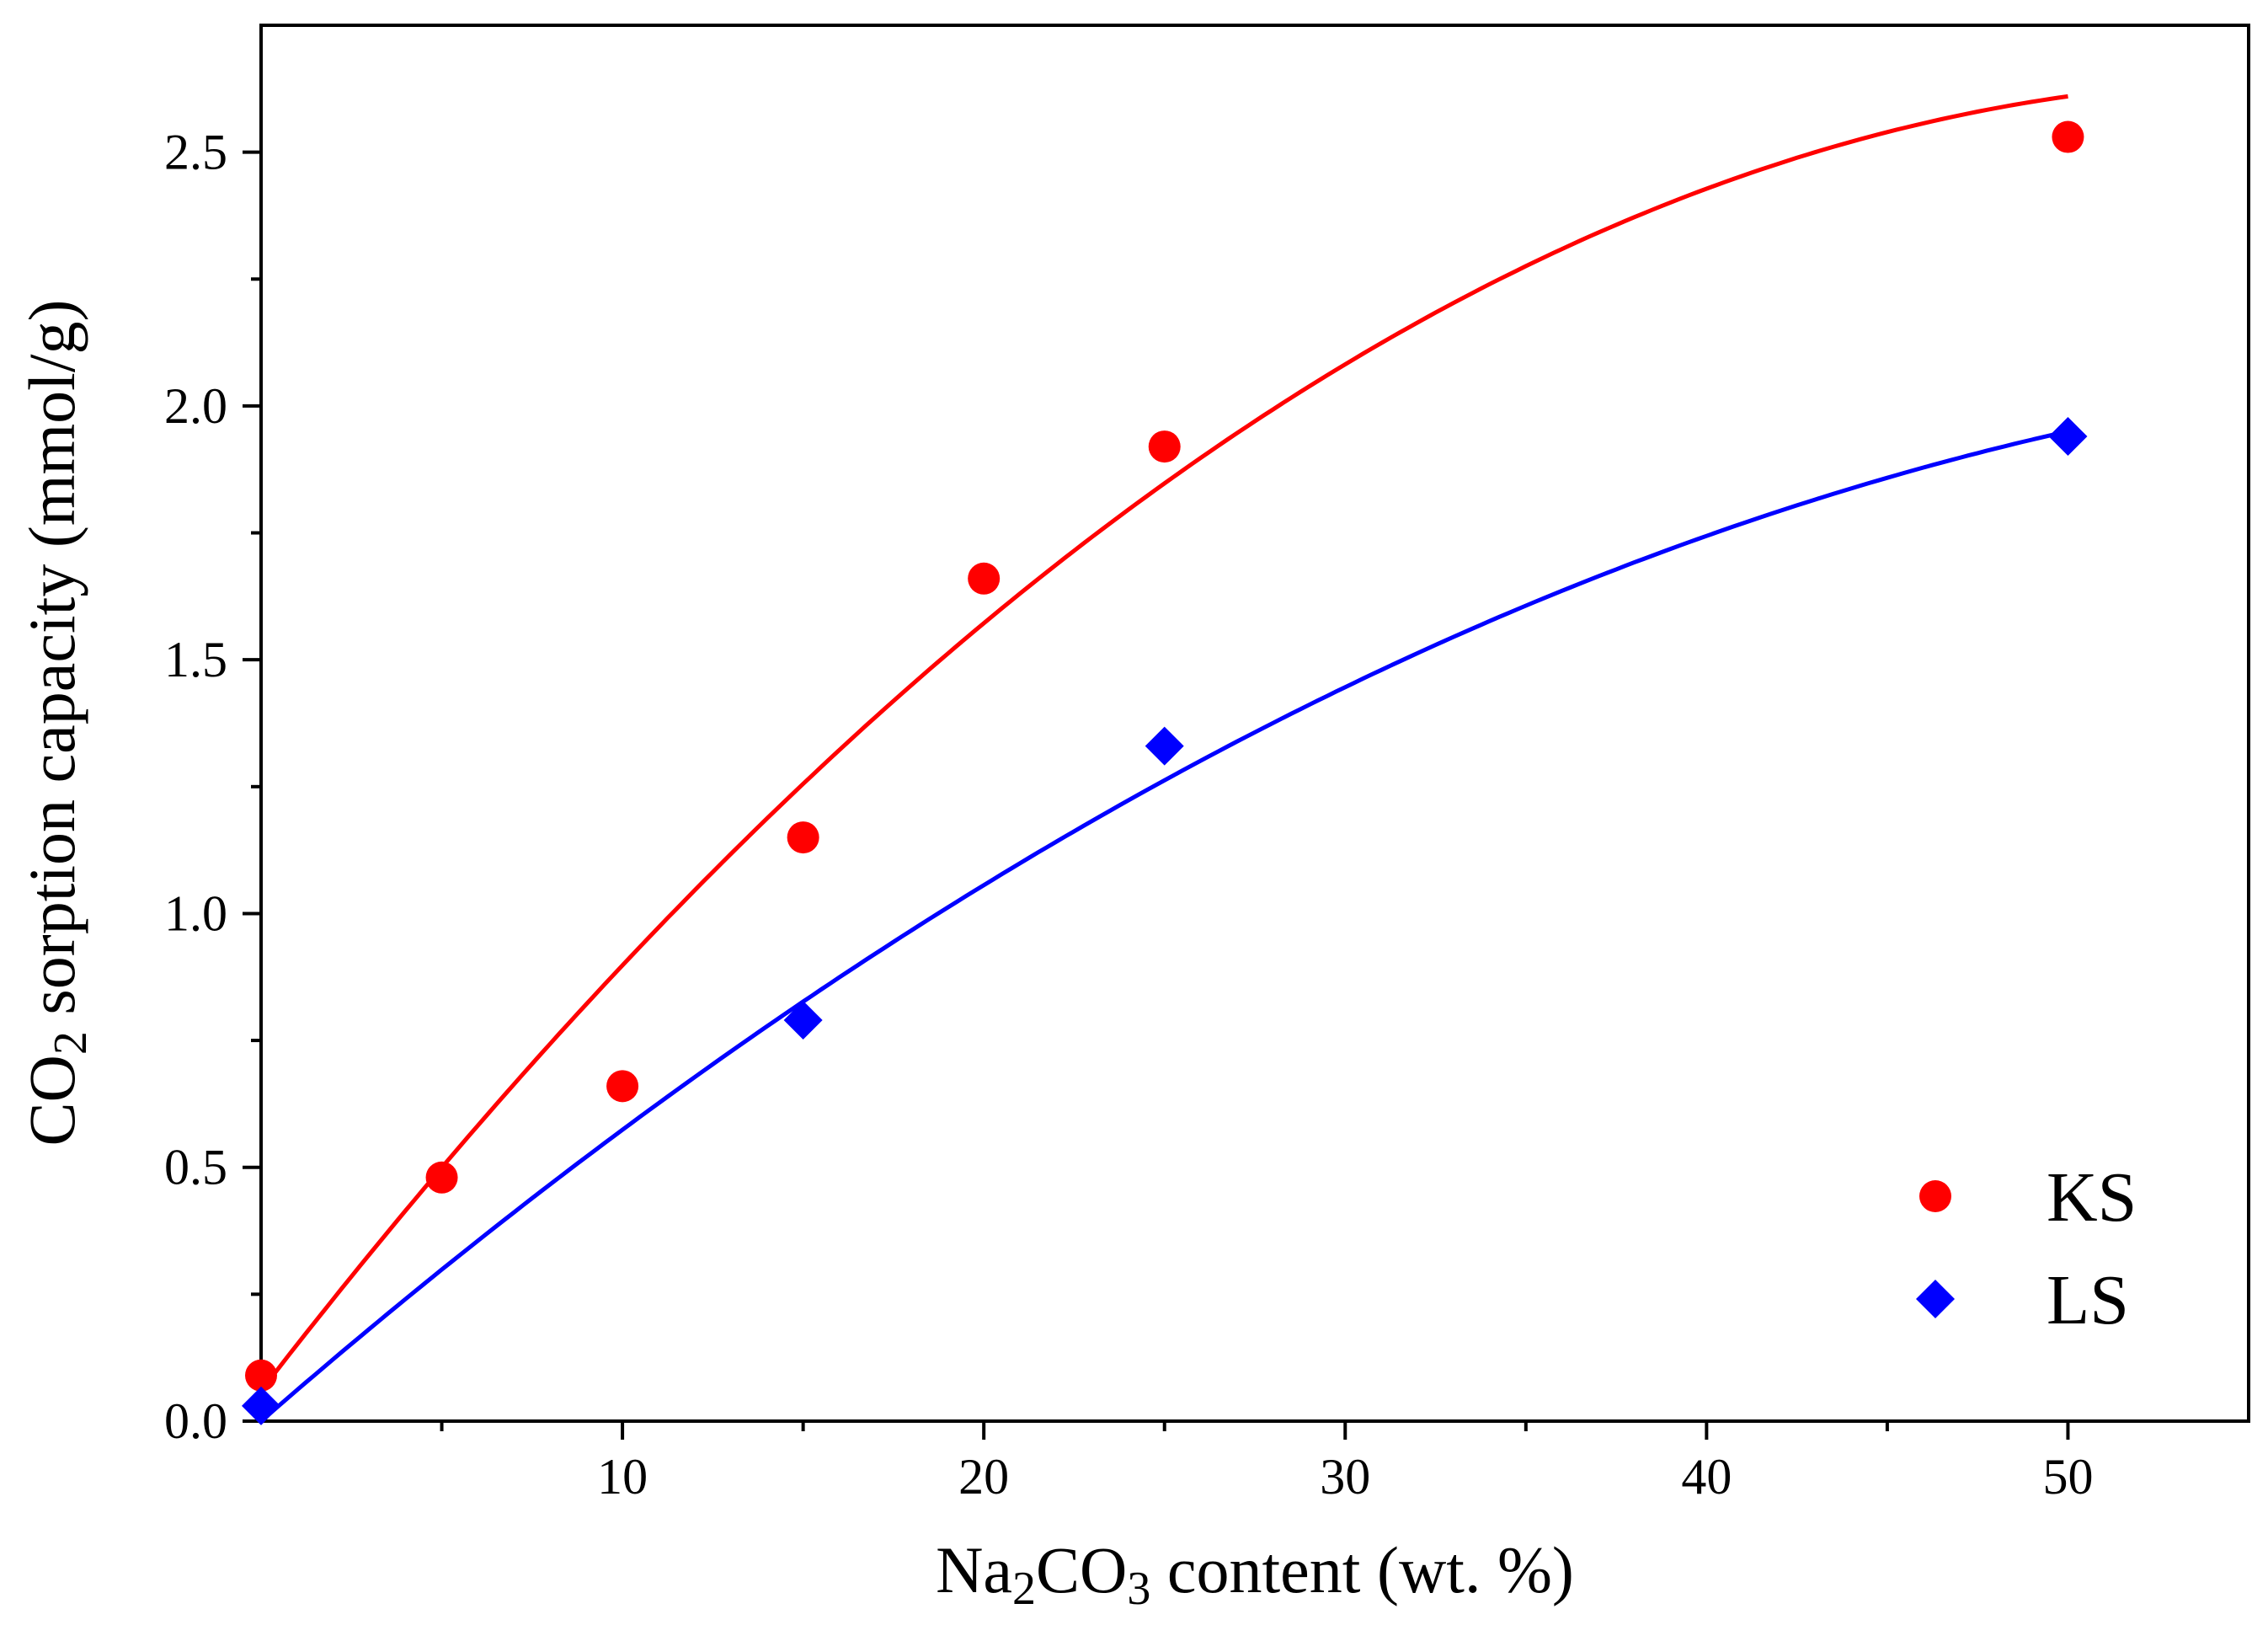 The height and width of the screenshot is (1625, 2268). What do you see at coordinates (195, 152) in the screenshot?
I see `y-tick-label: 2.5` at bounding box center [195, 152].